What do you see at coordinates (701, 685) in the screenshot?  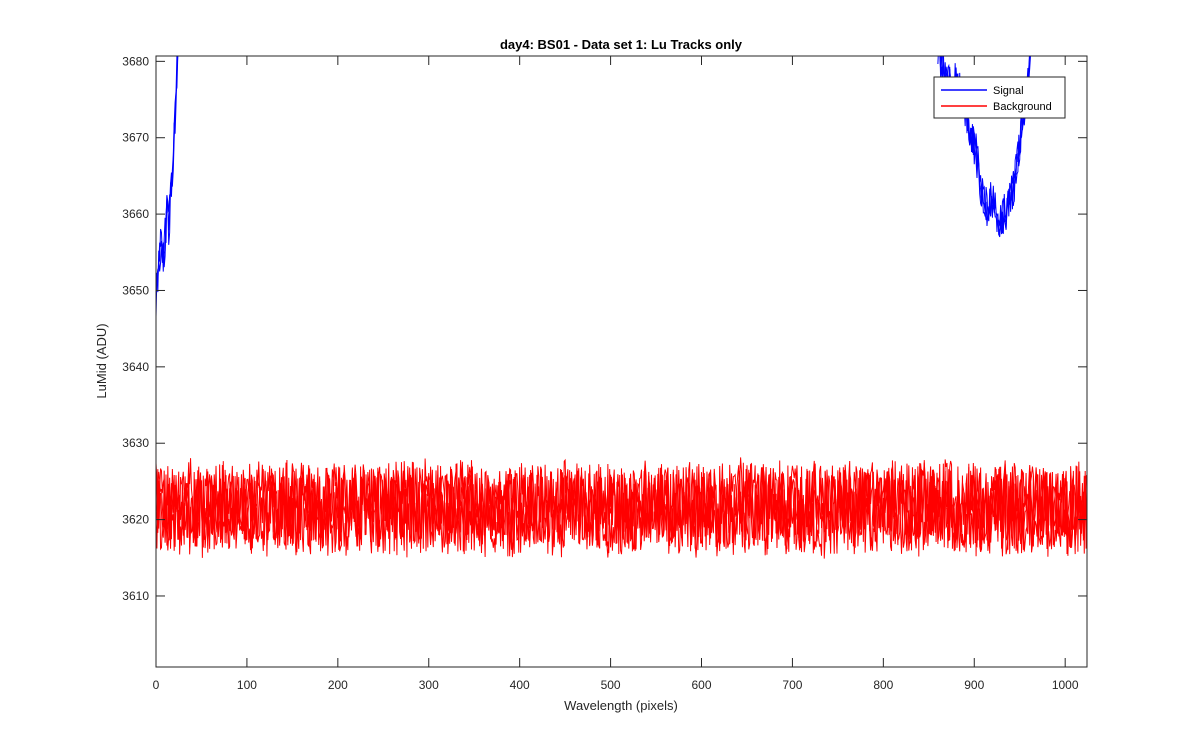 I see `x-tick-label: 600` at bounding box center [701, 685].